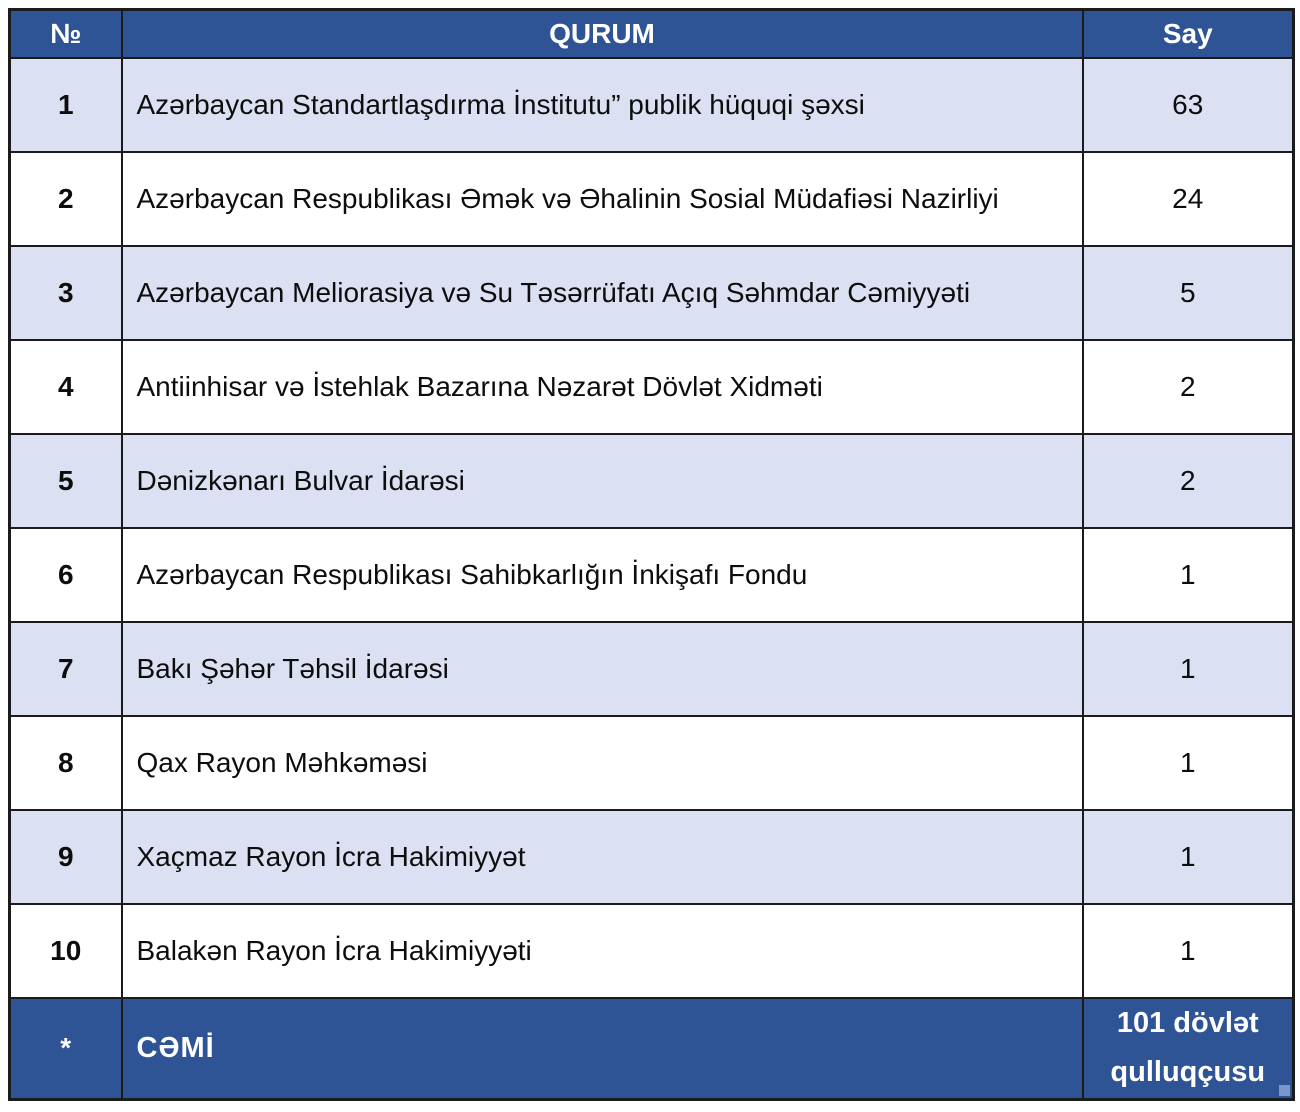 Image resolution: width=1300 pixels, height=1112 pixels. I want to click on qurum-cell: Qax Rayon Məhkəməsi, so click(602, 763).